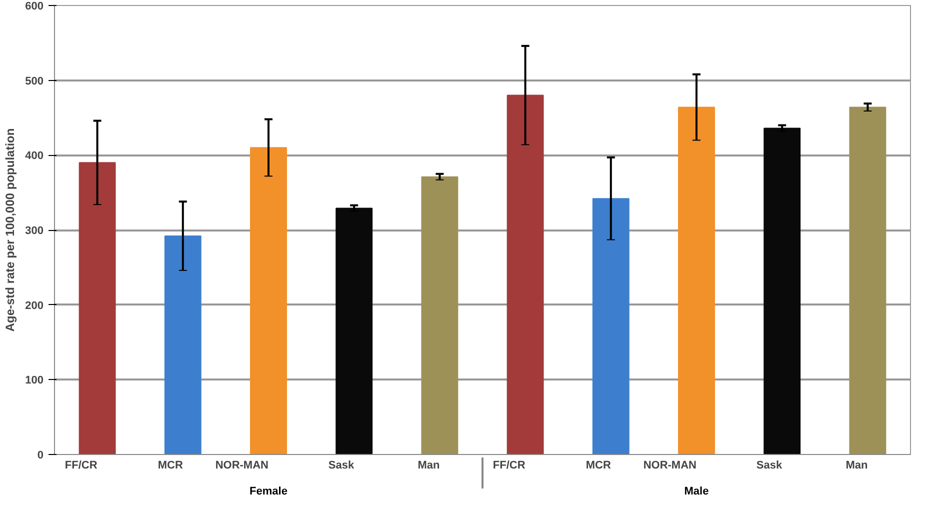  Describe the element at coordinates (10, 230) in the screenshot. I see `y-axis-title: Age-std rate per 100,000 population` at that location.